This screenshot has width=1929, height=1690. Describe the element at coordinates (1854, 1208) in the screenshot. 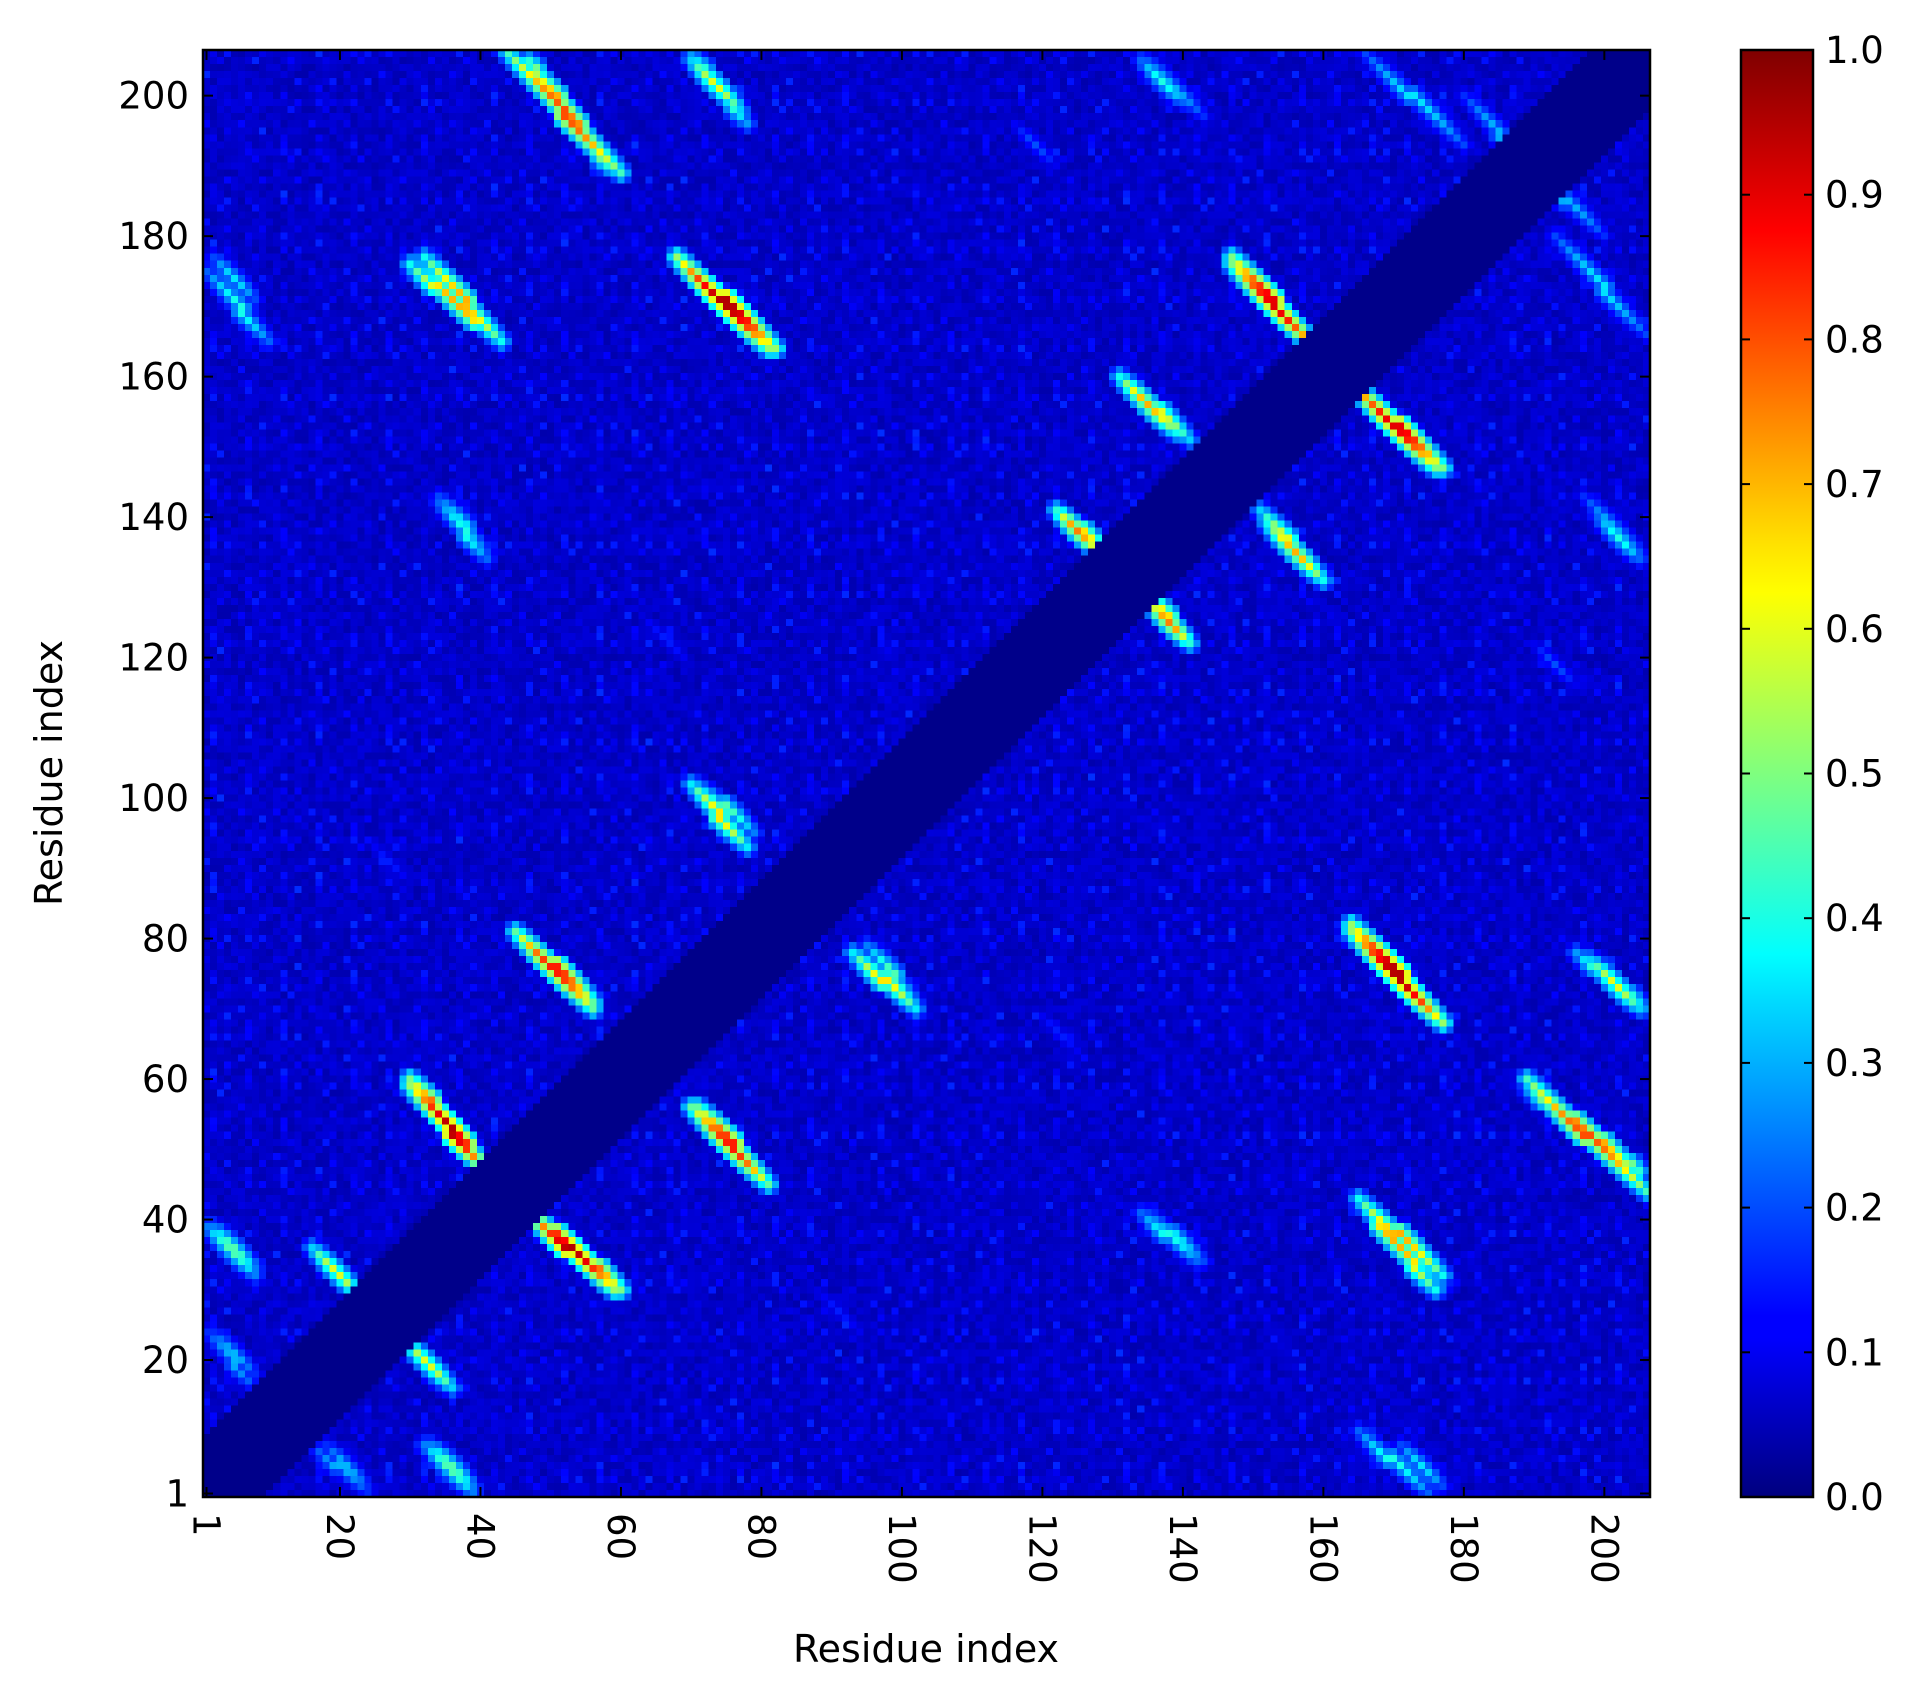

I see `colorbar-tick-label: 0.2` at that location.